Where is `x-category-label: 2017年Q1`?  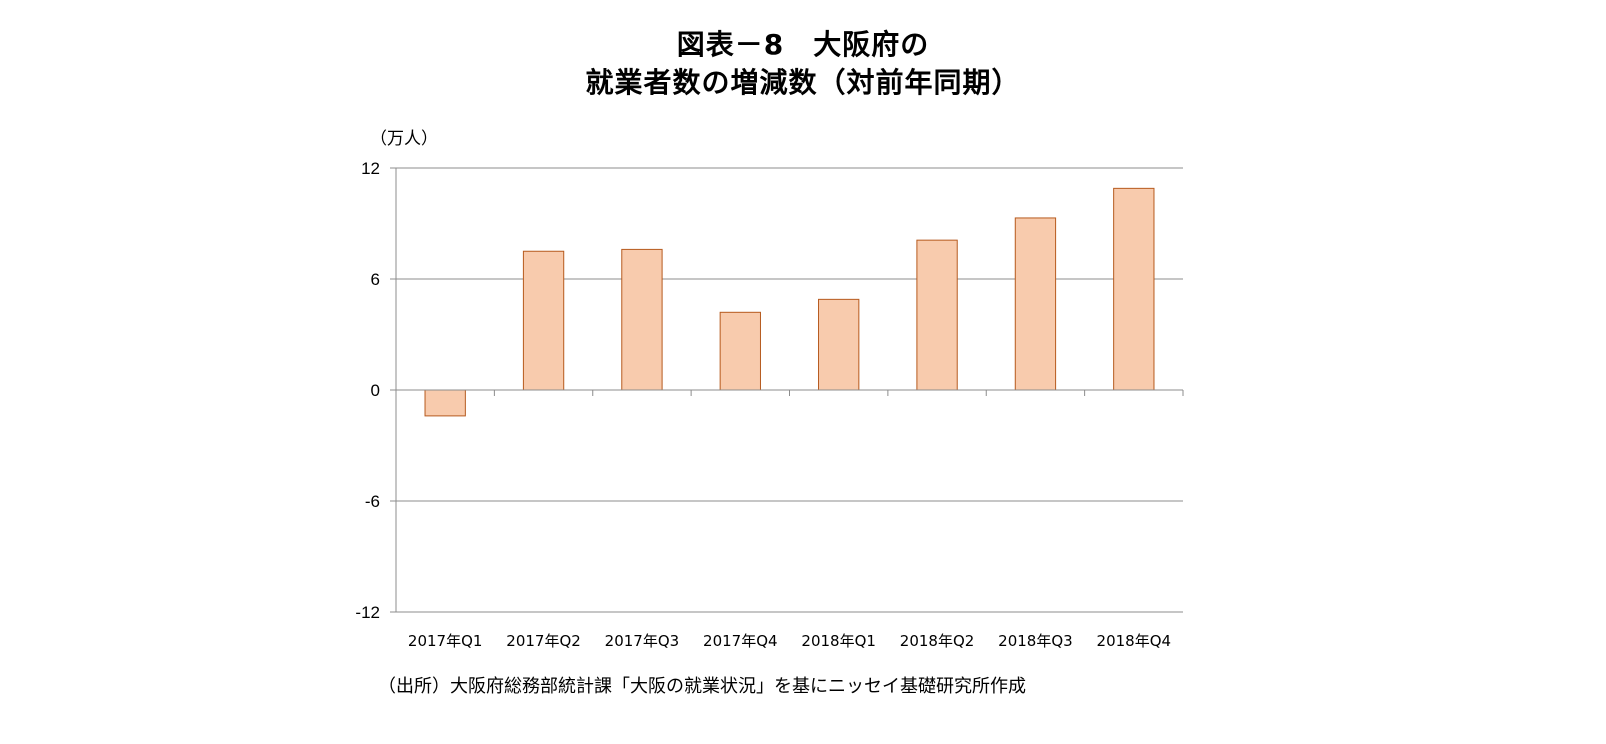 x-category-label: 2017年Q1 is located at coordinates (445, 641).